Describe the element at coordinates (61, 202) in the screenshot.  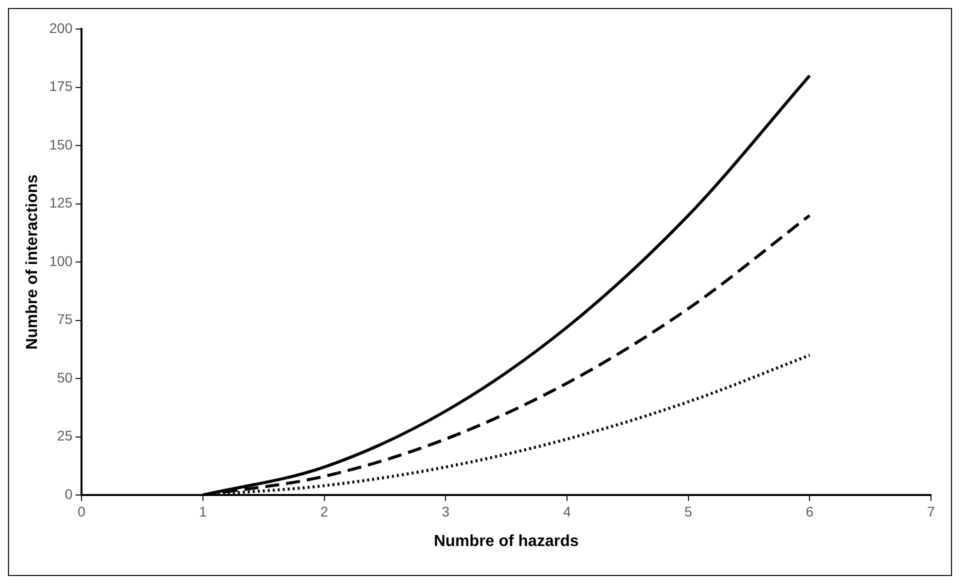
I see `y-tick-label: 125` at that location.